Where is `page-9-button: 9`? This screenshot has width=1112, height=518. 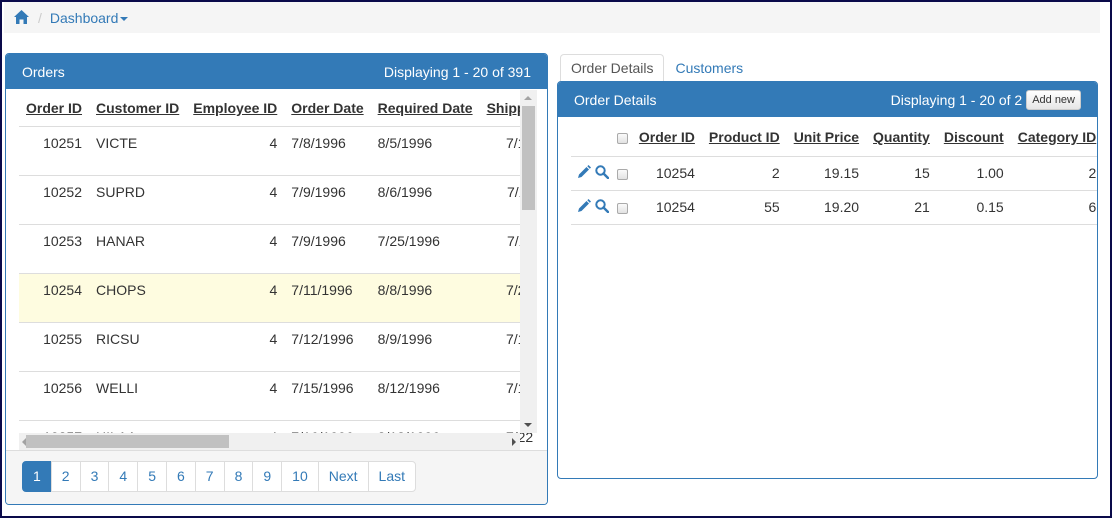
page-9-button: 9 is located at coordinates (267, 476).